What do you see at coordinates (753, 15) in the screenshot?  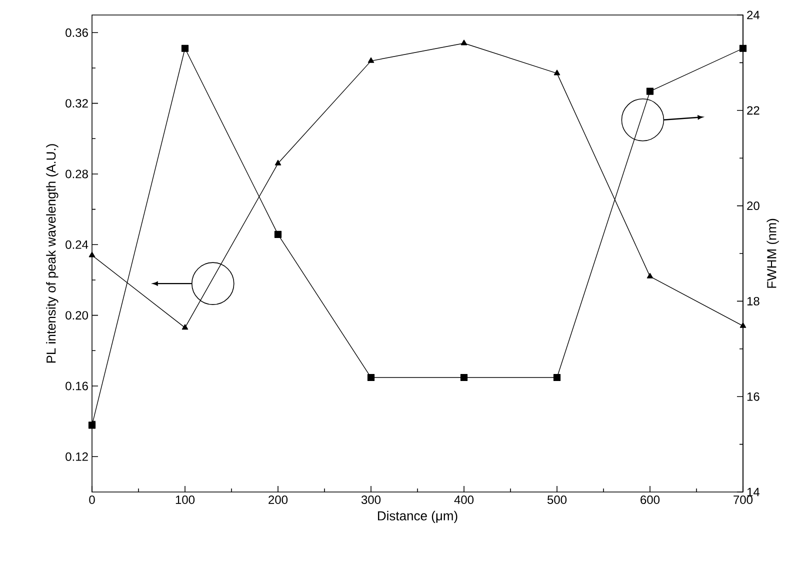 I see `y2-tick-label: 24` at bounding box center [753, 15].